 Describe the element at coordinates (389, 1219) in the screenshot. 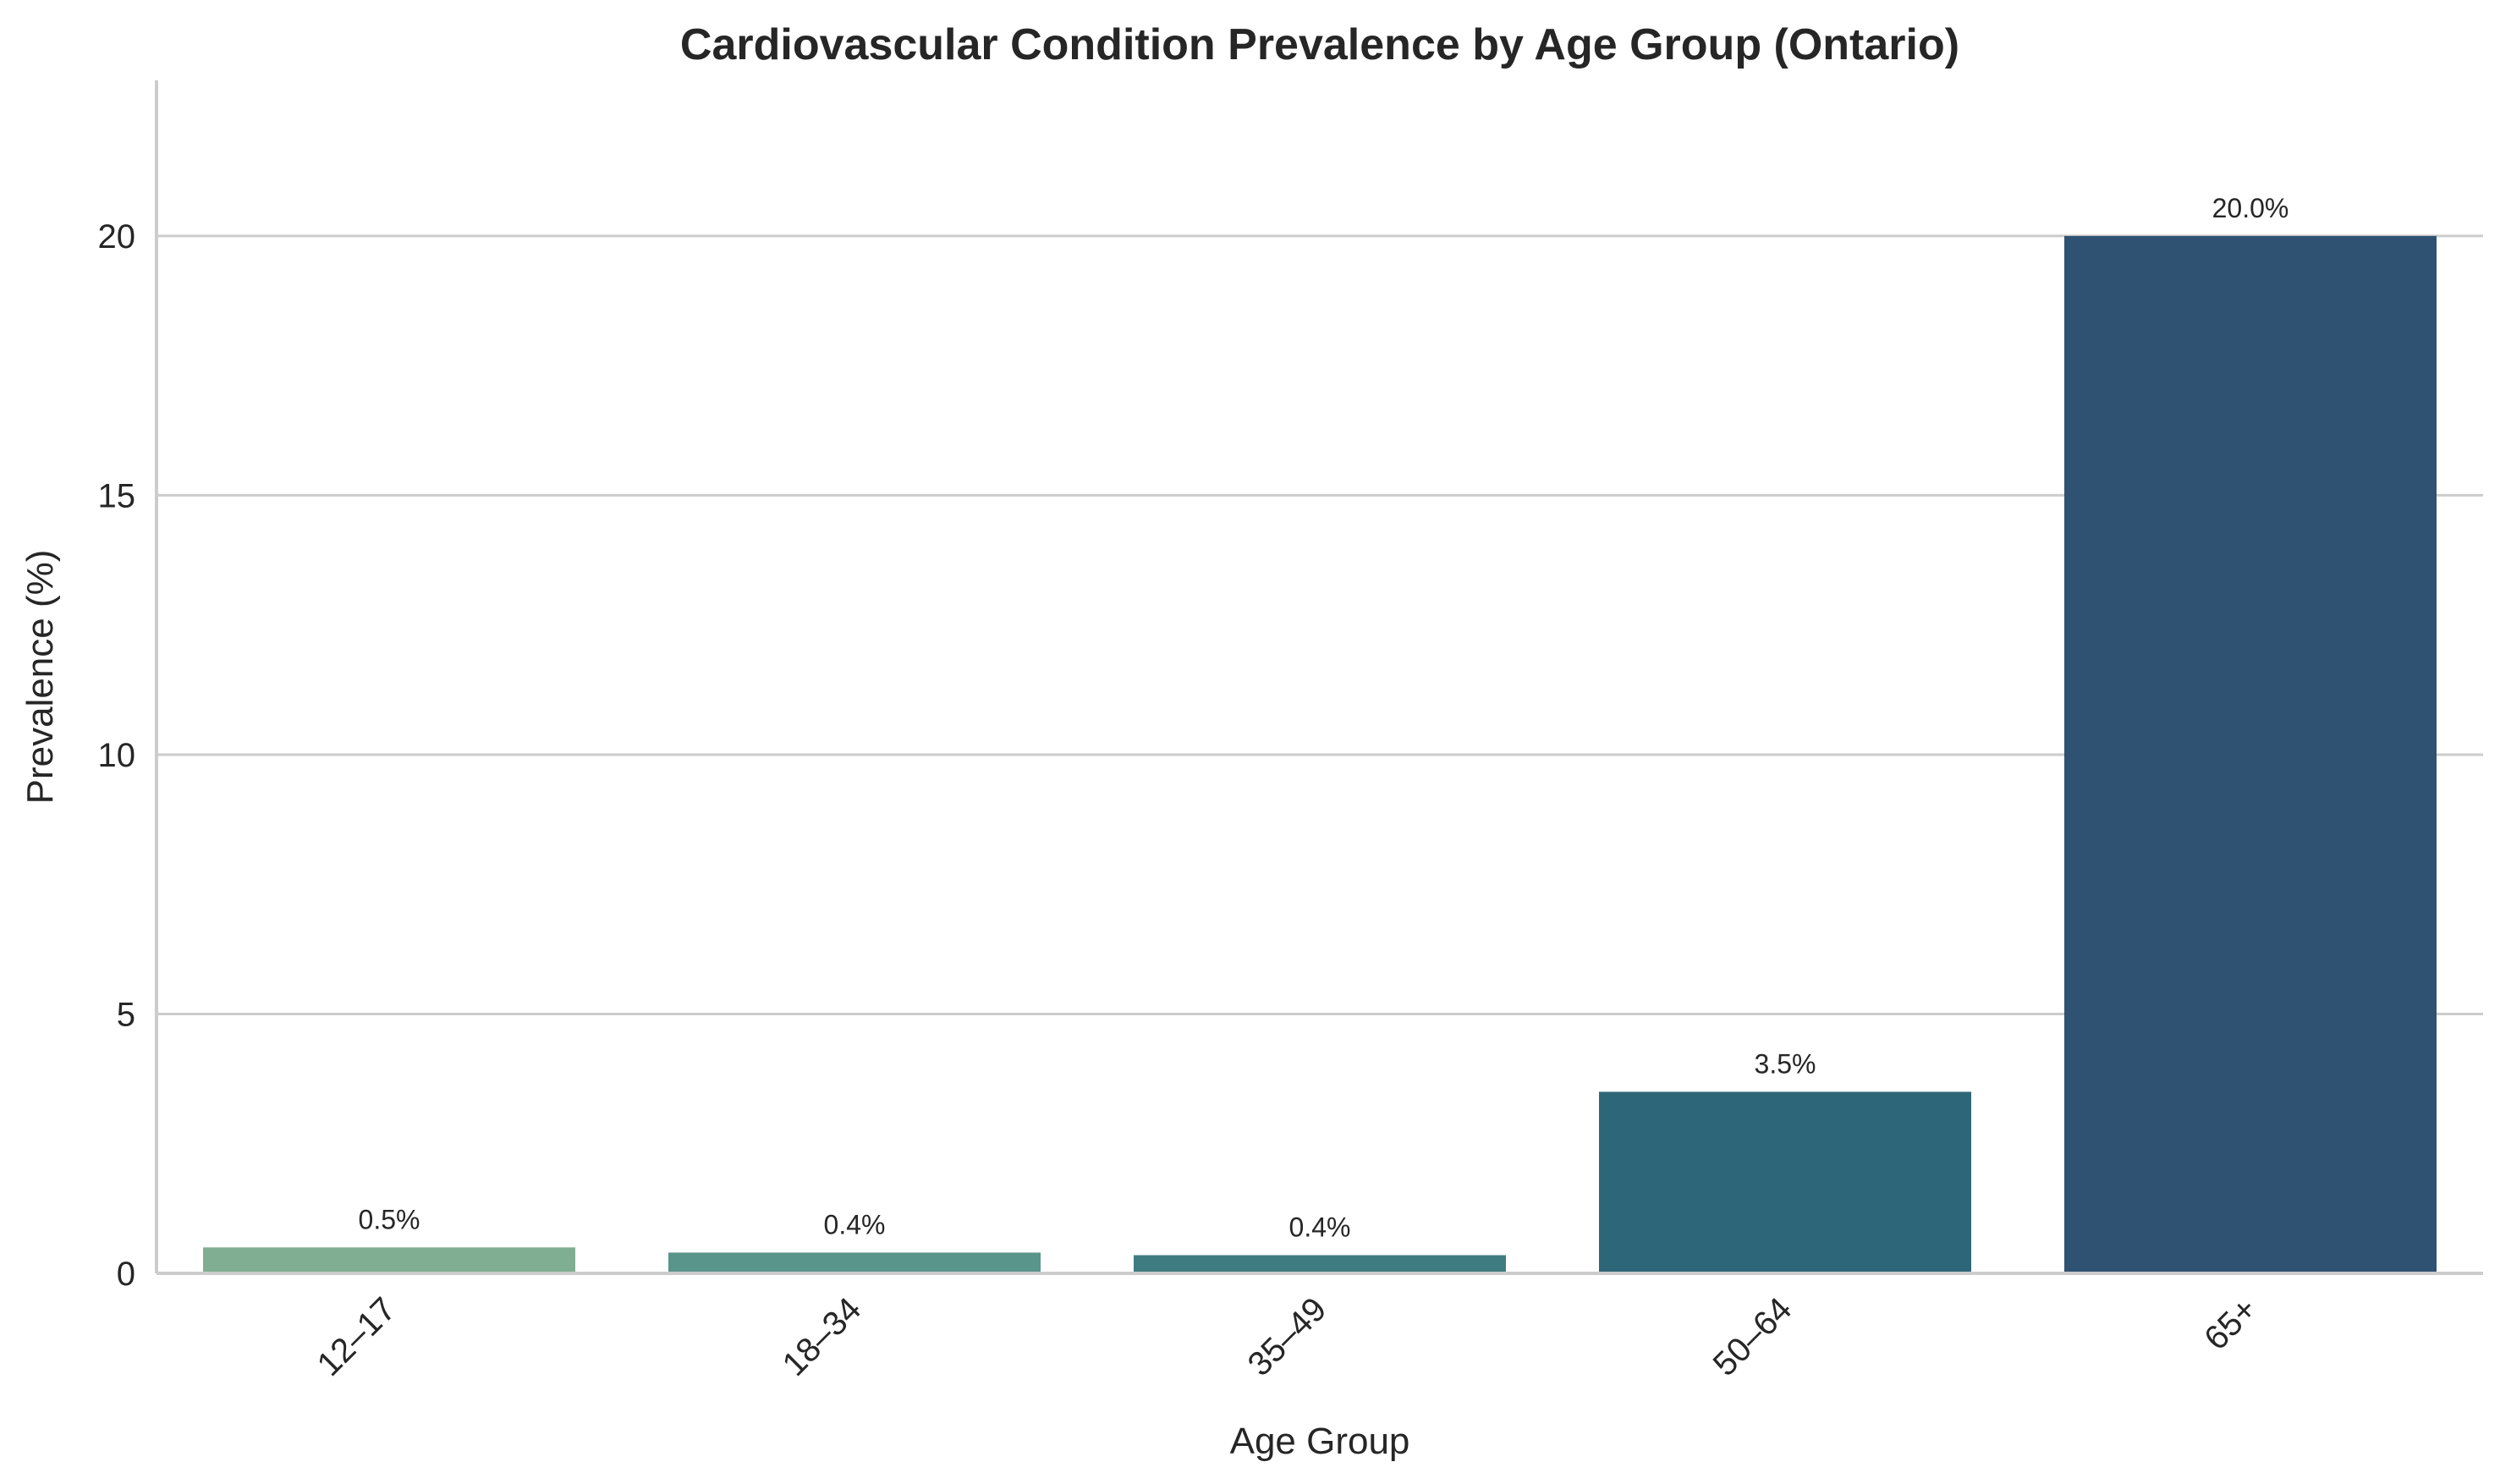

I see `data-label-0: 0.5%` at that location.